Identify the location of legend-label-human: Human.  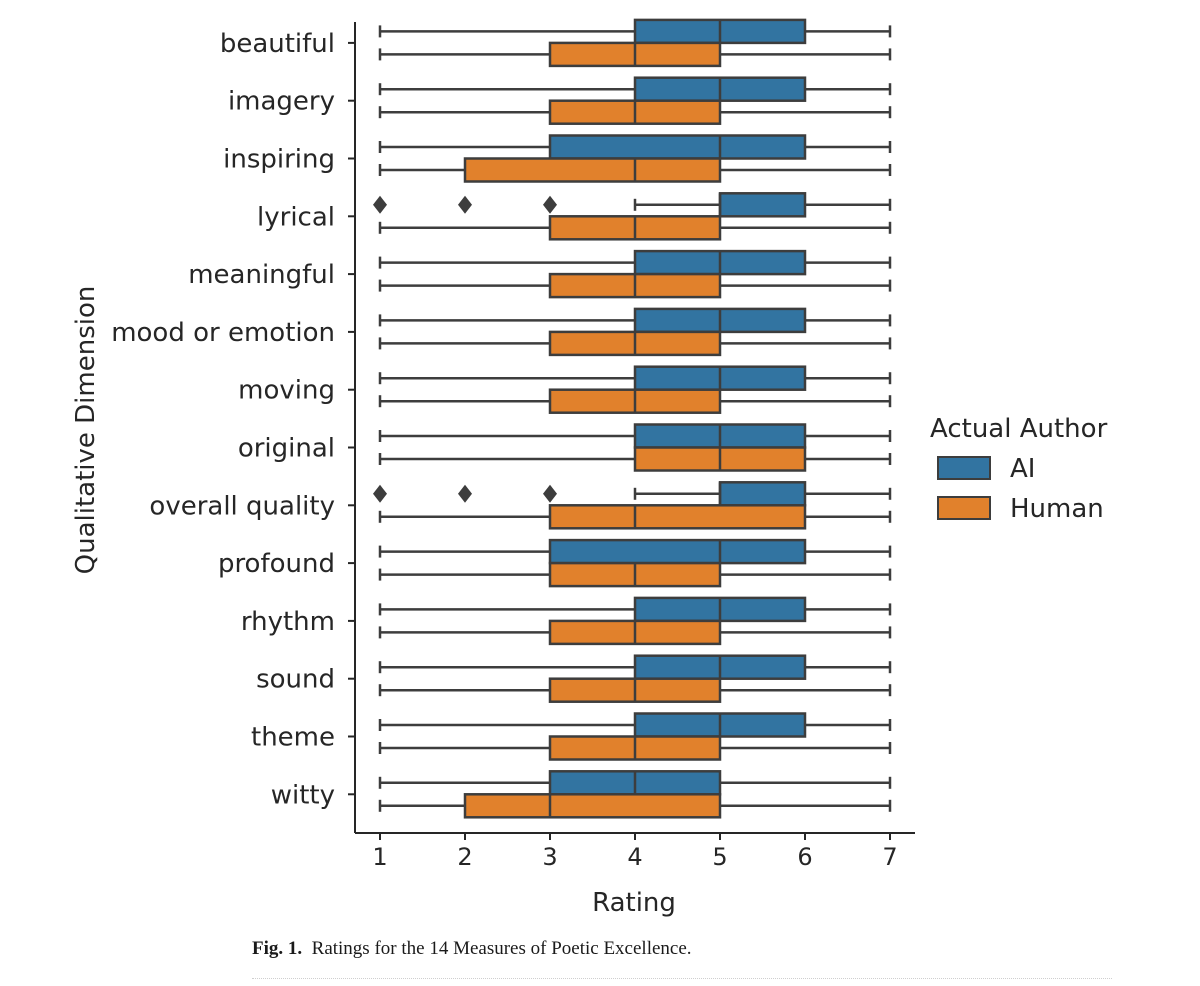
(1057, 509).